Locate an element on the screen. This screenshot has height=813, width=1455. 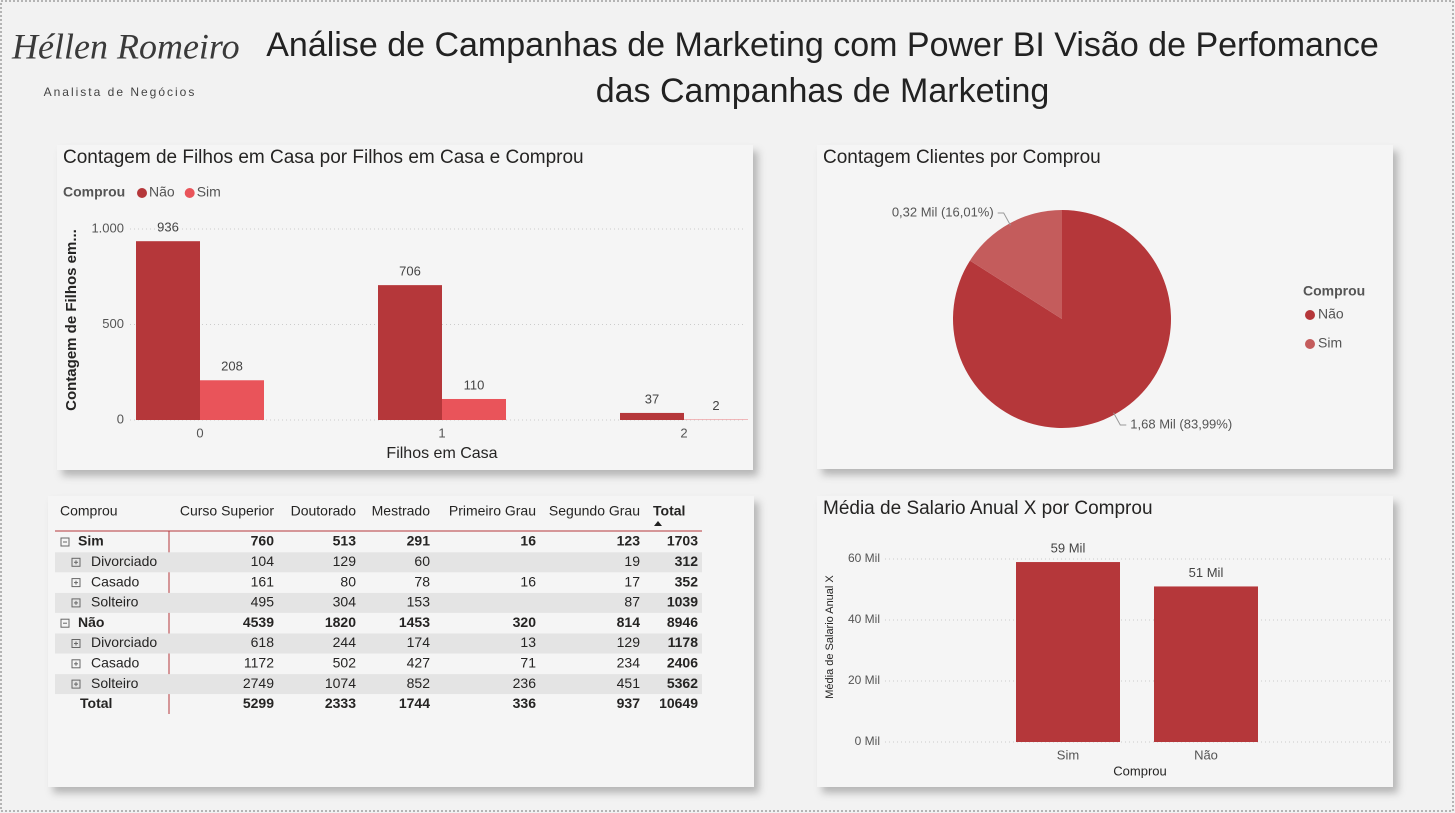
column-header: Mestrado is located at coordinates (401, 511).